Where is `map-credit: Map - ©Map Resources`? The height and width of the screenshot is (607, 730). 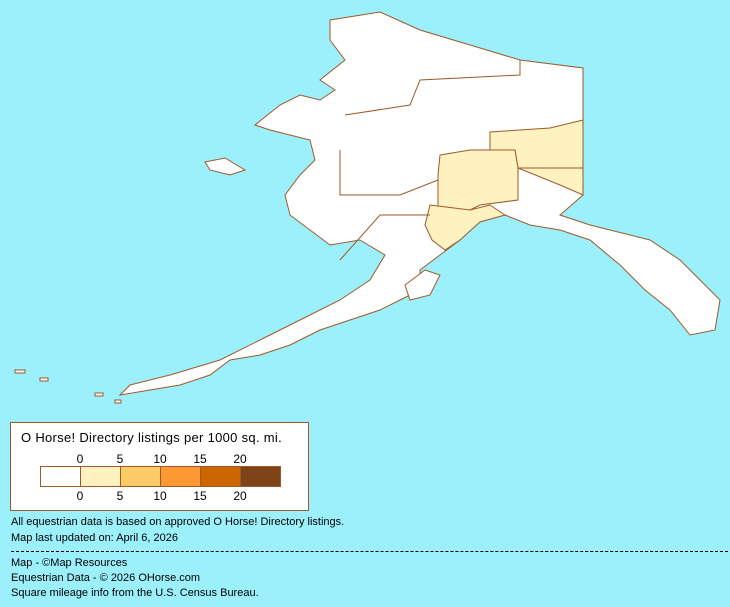
map-credit: Map - ©Map Resources is located at coordinates (69, 563).